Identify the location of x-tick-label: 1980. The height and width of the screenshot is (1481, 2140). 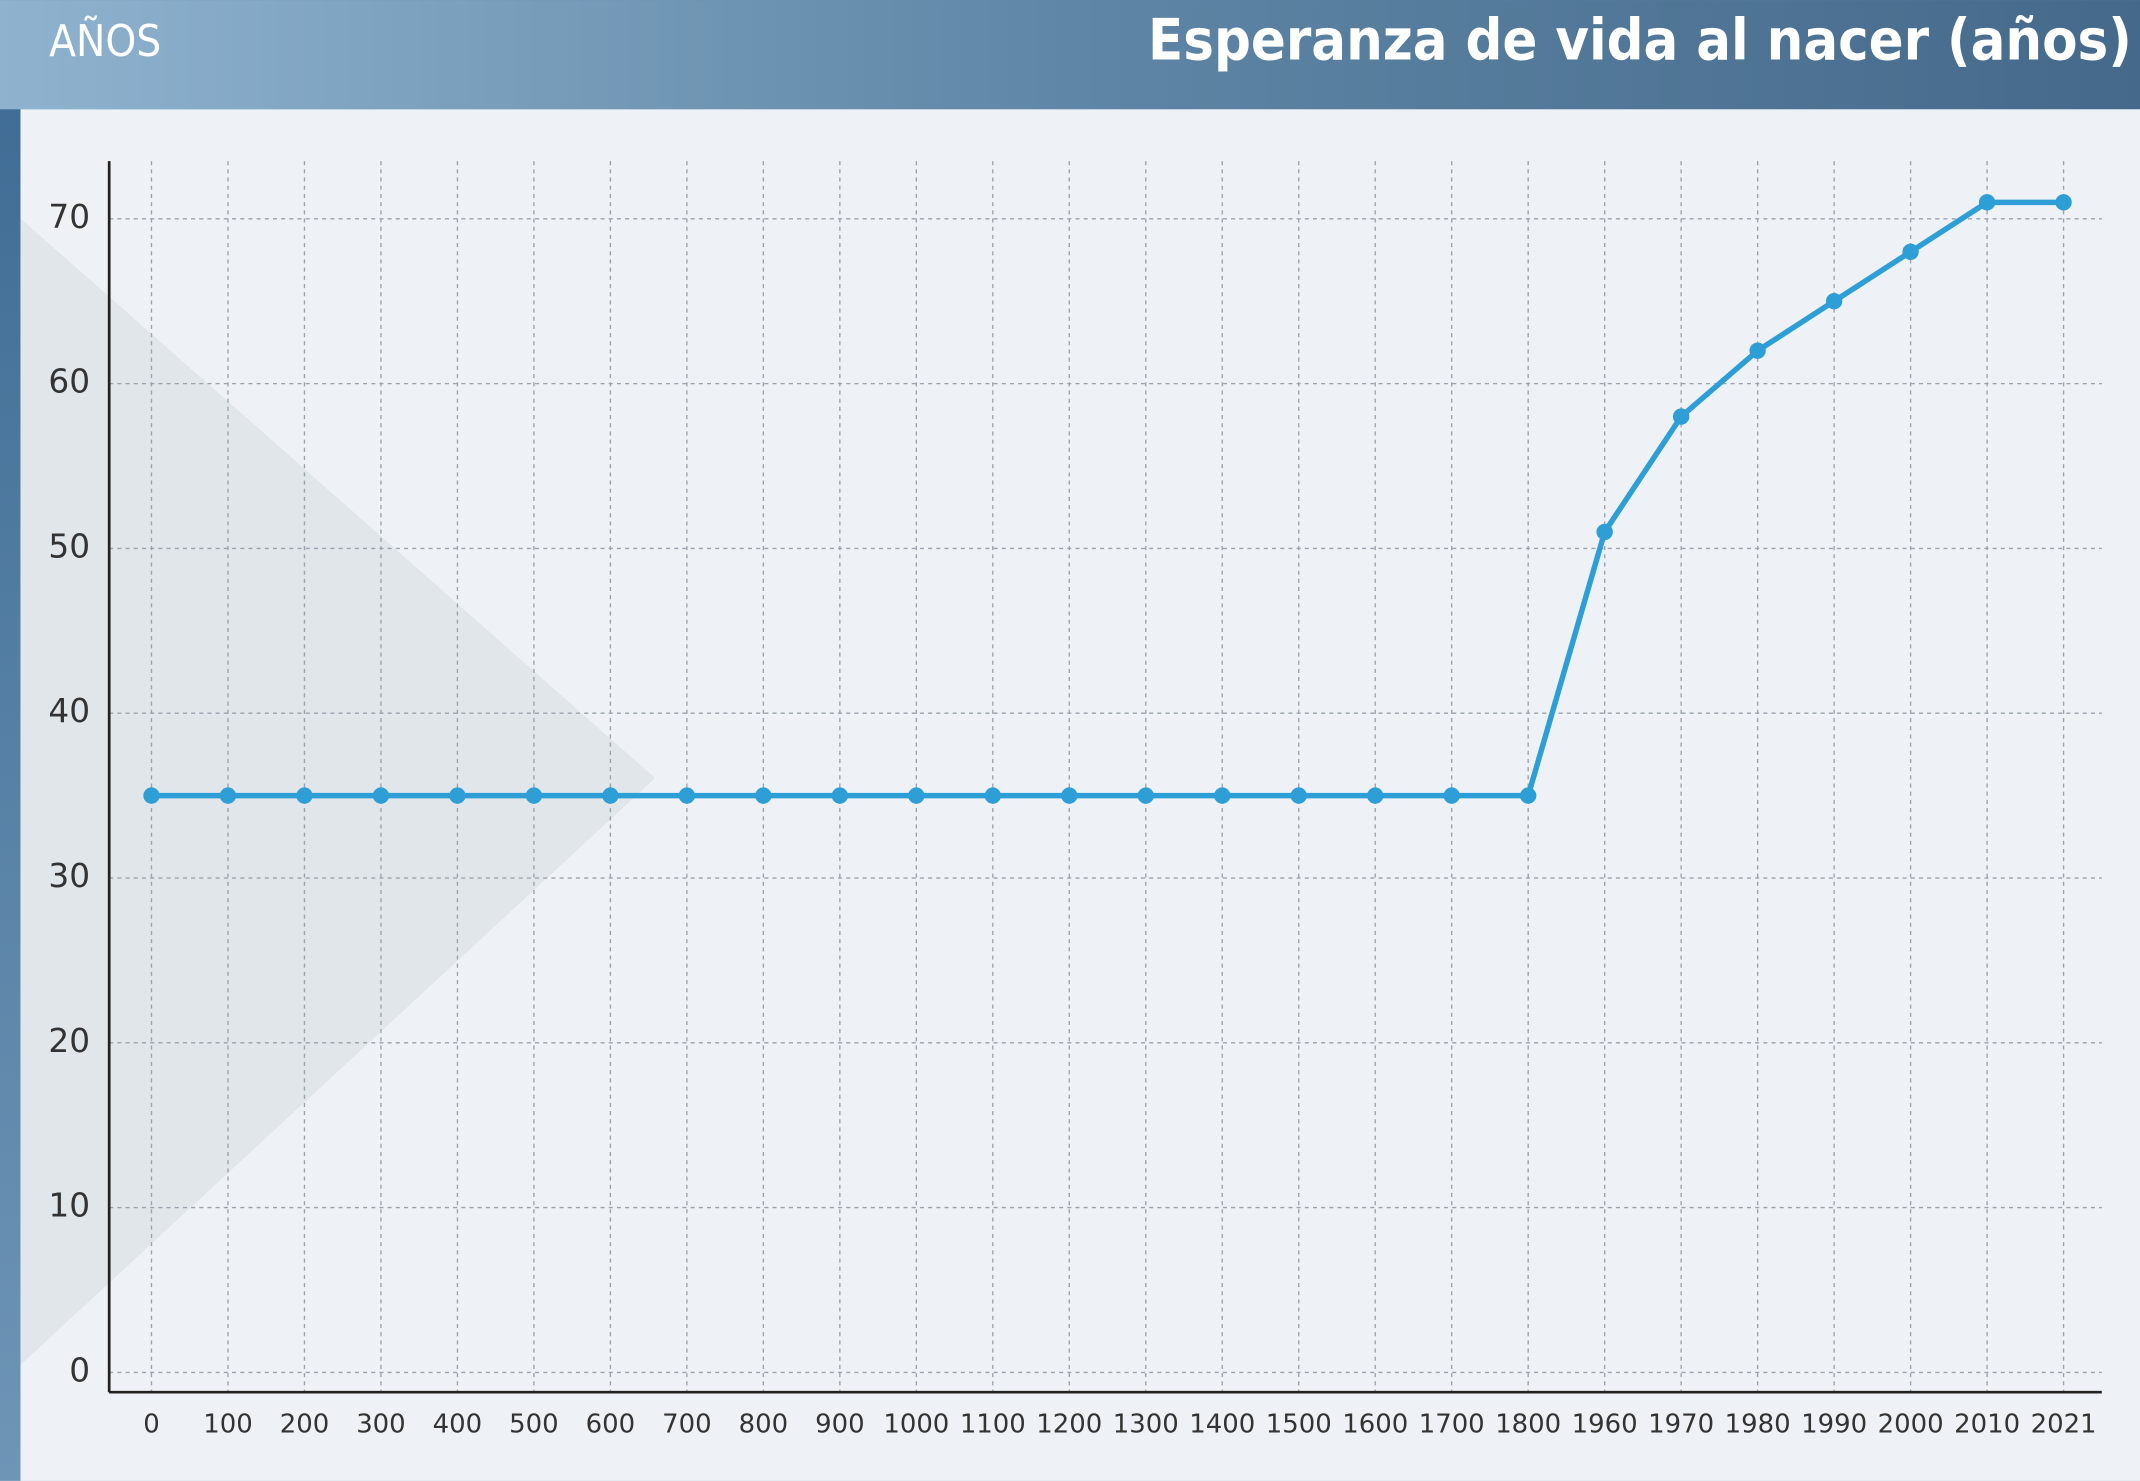
(1758, 1424).